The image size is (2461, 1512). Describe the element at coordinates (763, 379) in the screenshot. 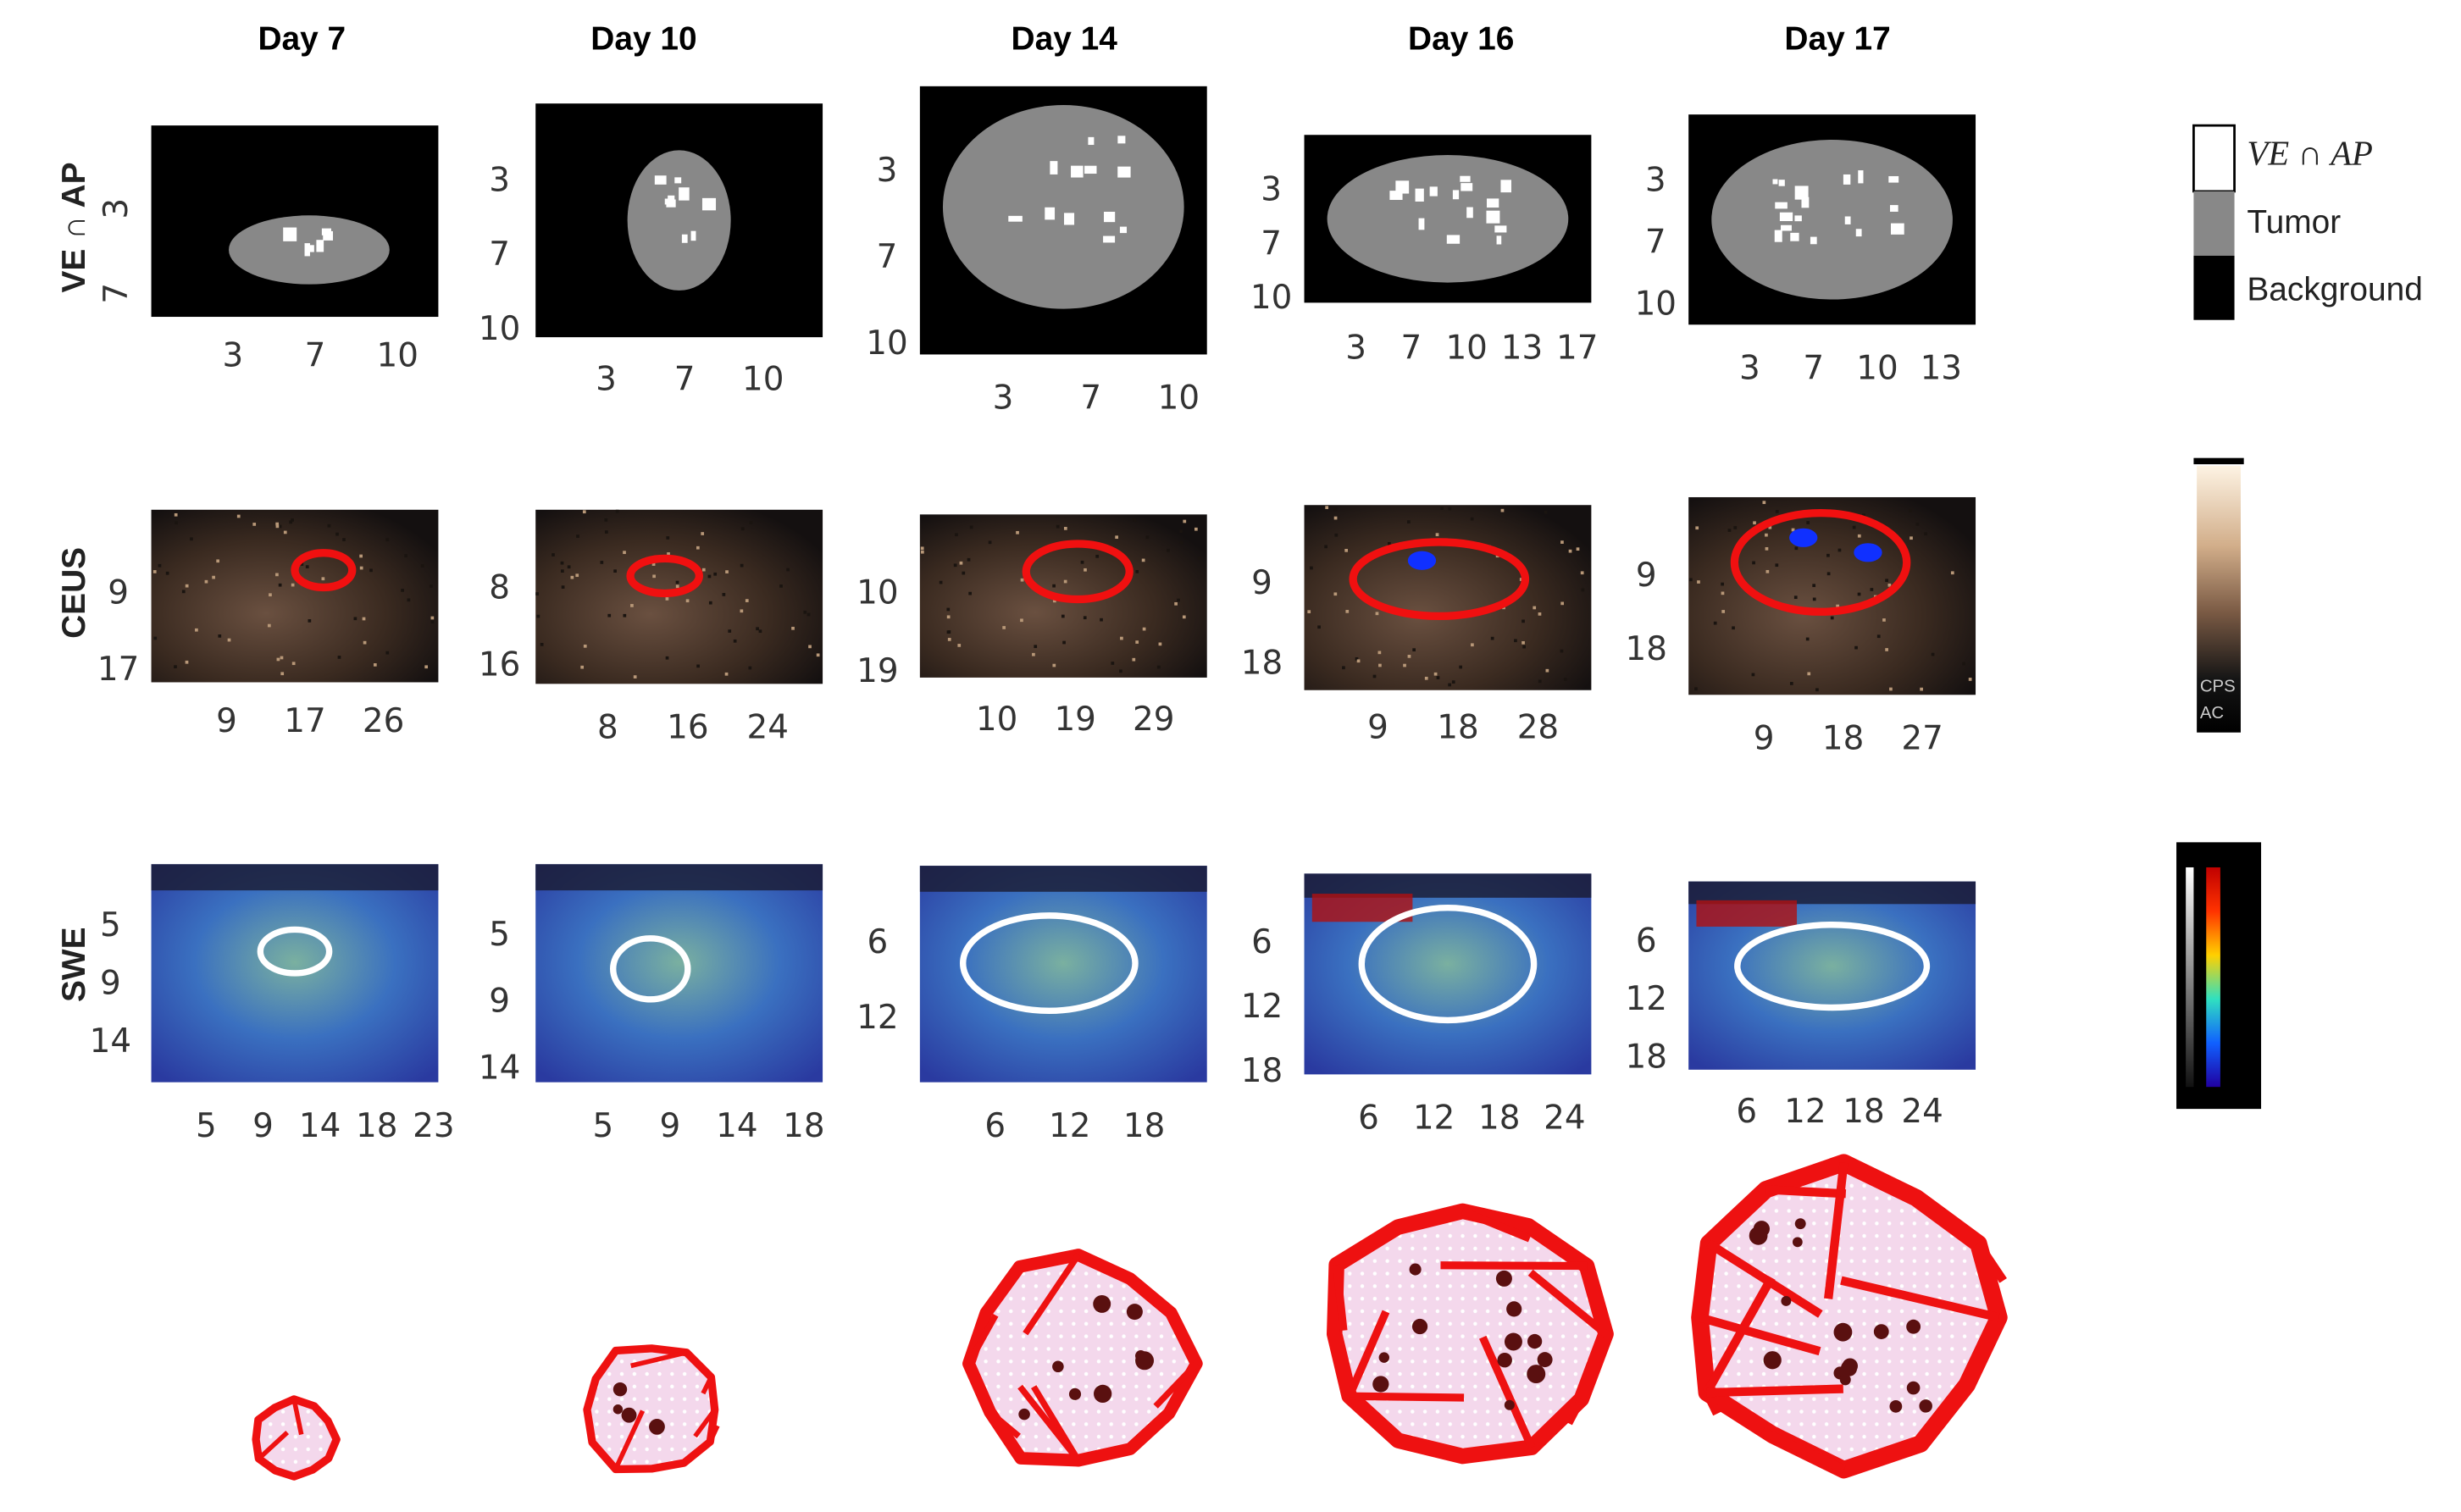

I see `x-tick-label: 10` at that location.